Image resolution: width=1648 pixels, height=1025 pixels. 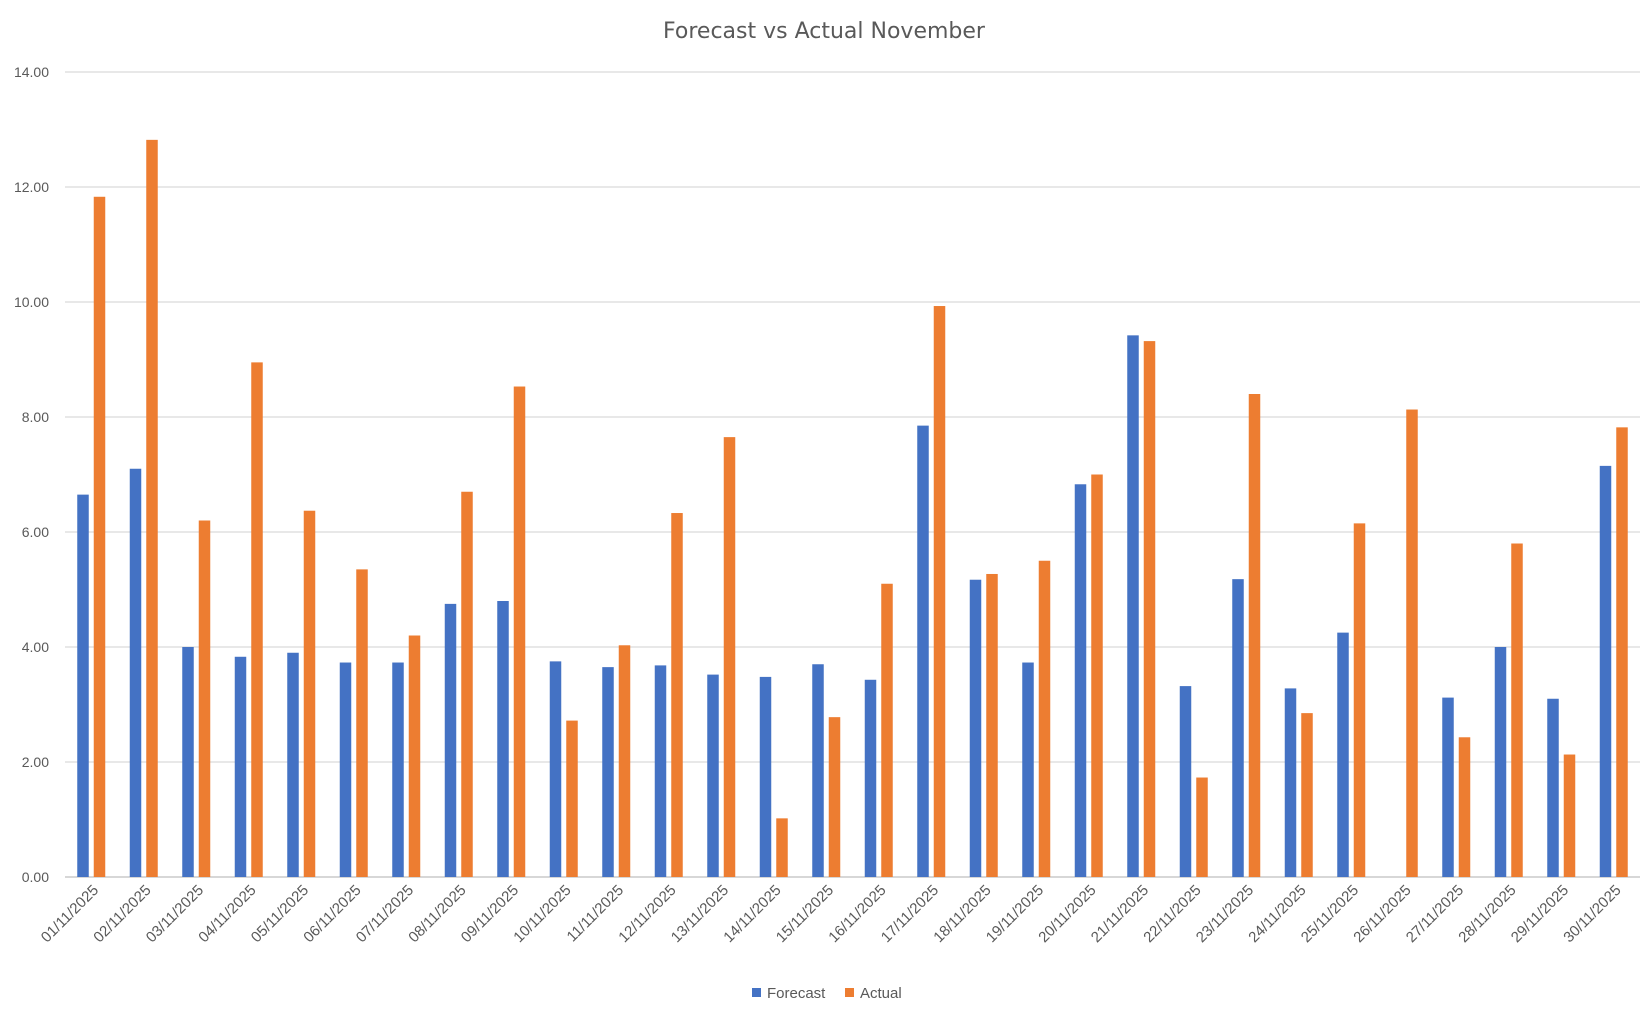 I want to click on y-tick-label: 12.00, so click(x=31, y=187).